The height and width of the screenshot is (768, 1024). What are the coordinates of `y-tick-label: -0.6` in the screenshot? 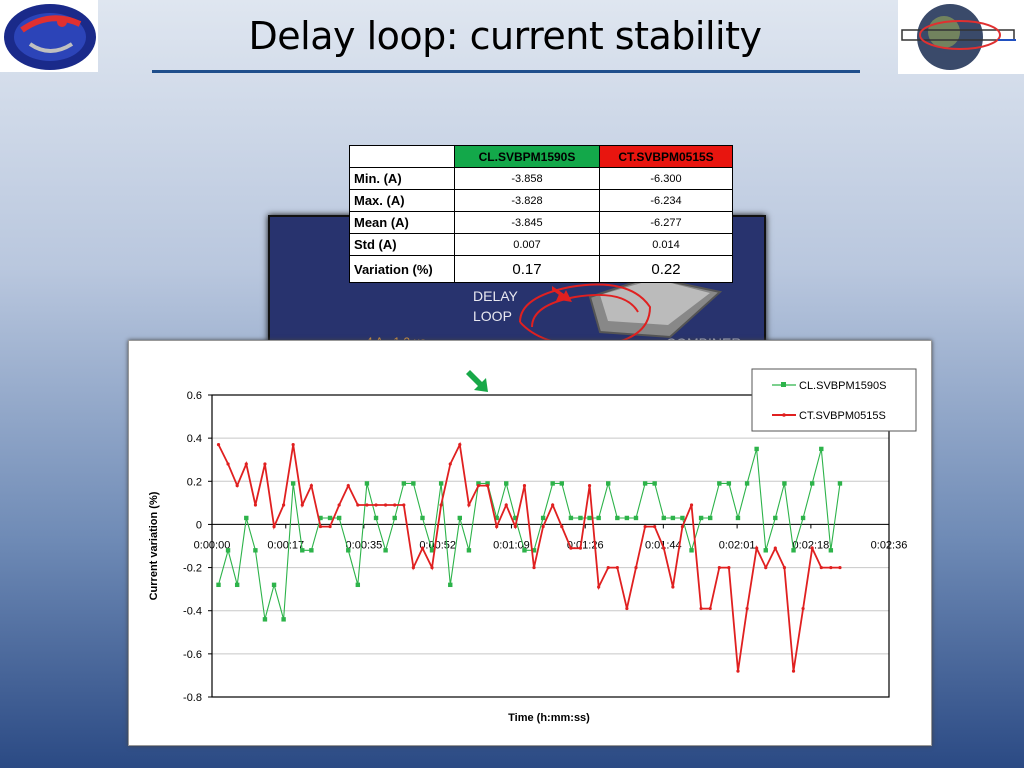 It's located at (192, 655).